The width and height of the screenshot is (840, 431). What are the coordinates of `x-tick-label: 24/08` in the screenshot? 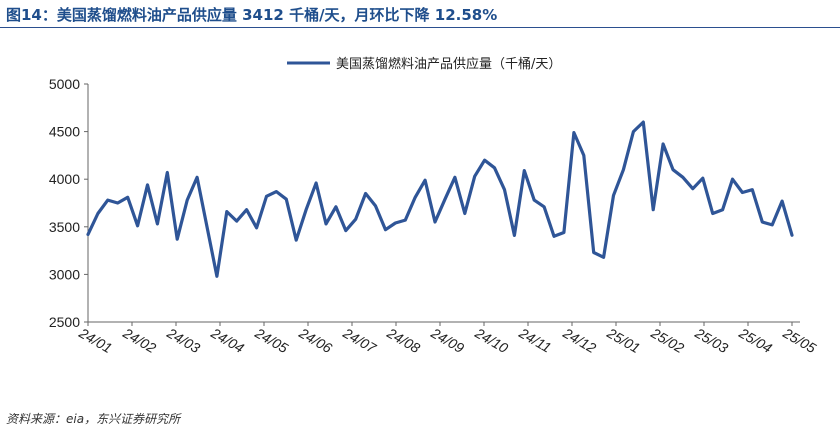 It's located at (403, 340).